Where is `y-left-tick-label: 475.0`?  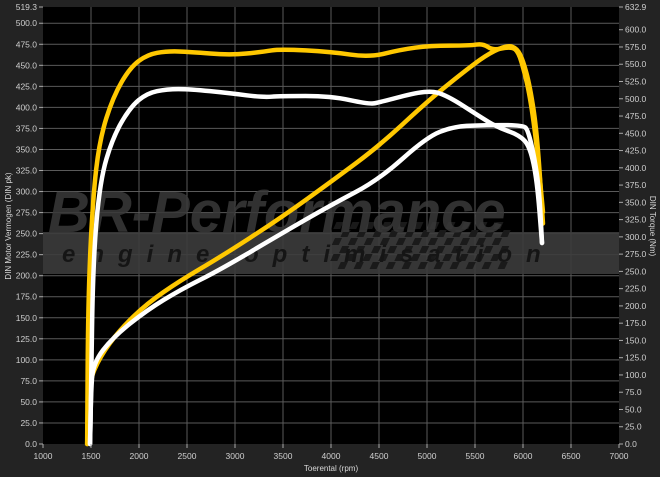
y-left-tick-label: 475.0 is located at coordinates (27, 44).